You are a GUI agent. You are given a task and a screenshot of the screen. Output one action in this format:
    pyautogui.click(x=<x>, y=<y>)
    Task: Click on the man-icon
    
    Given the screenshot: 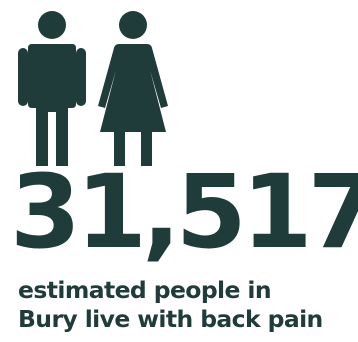 What is the action you would take?
    pyautogui.click(x=52, y=88)
    